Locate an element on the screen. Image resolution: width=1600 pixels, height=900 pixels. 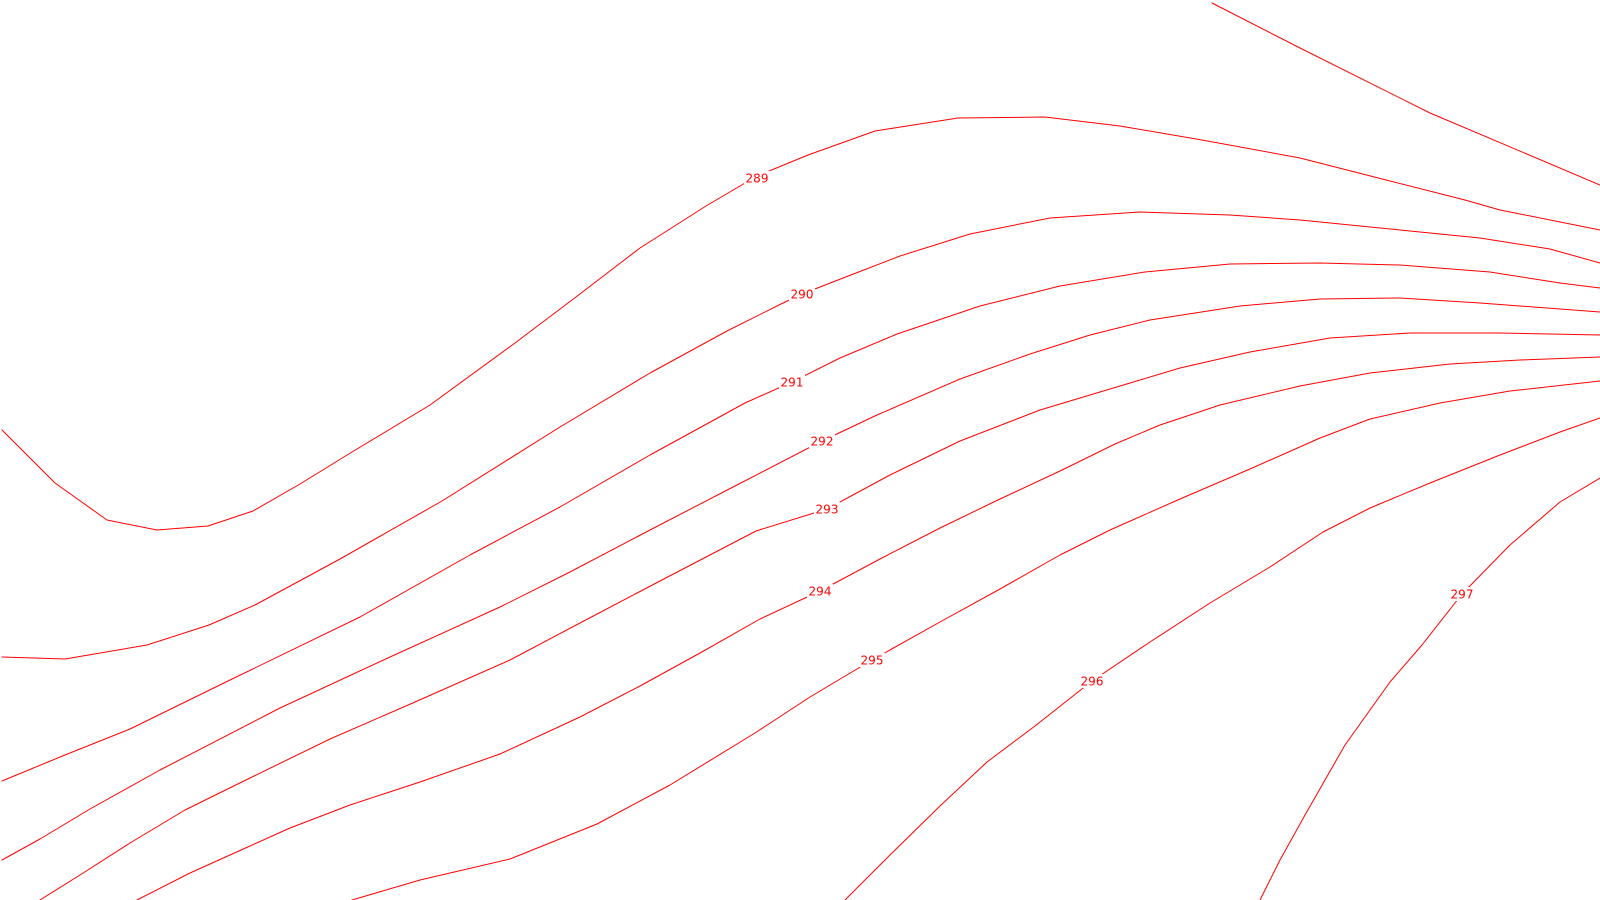
contour-label-294: 294 is located at coordinates (820, 592).